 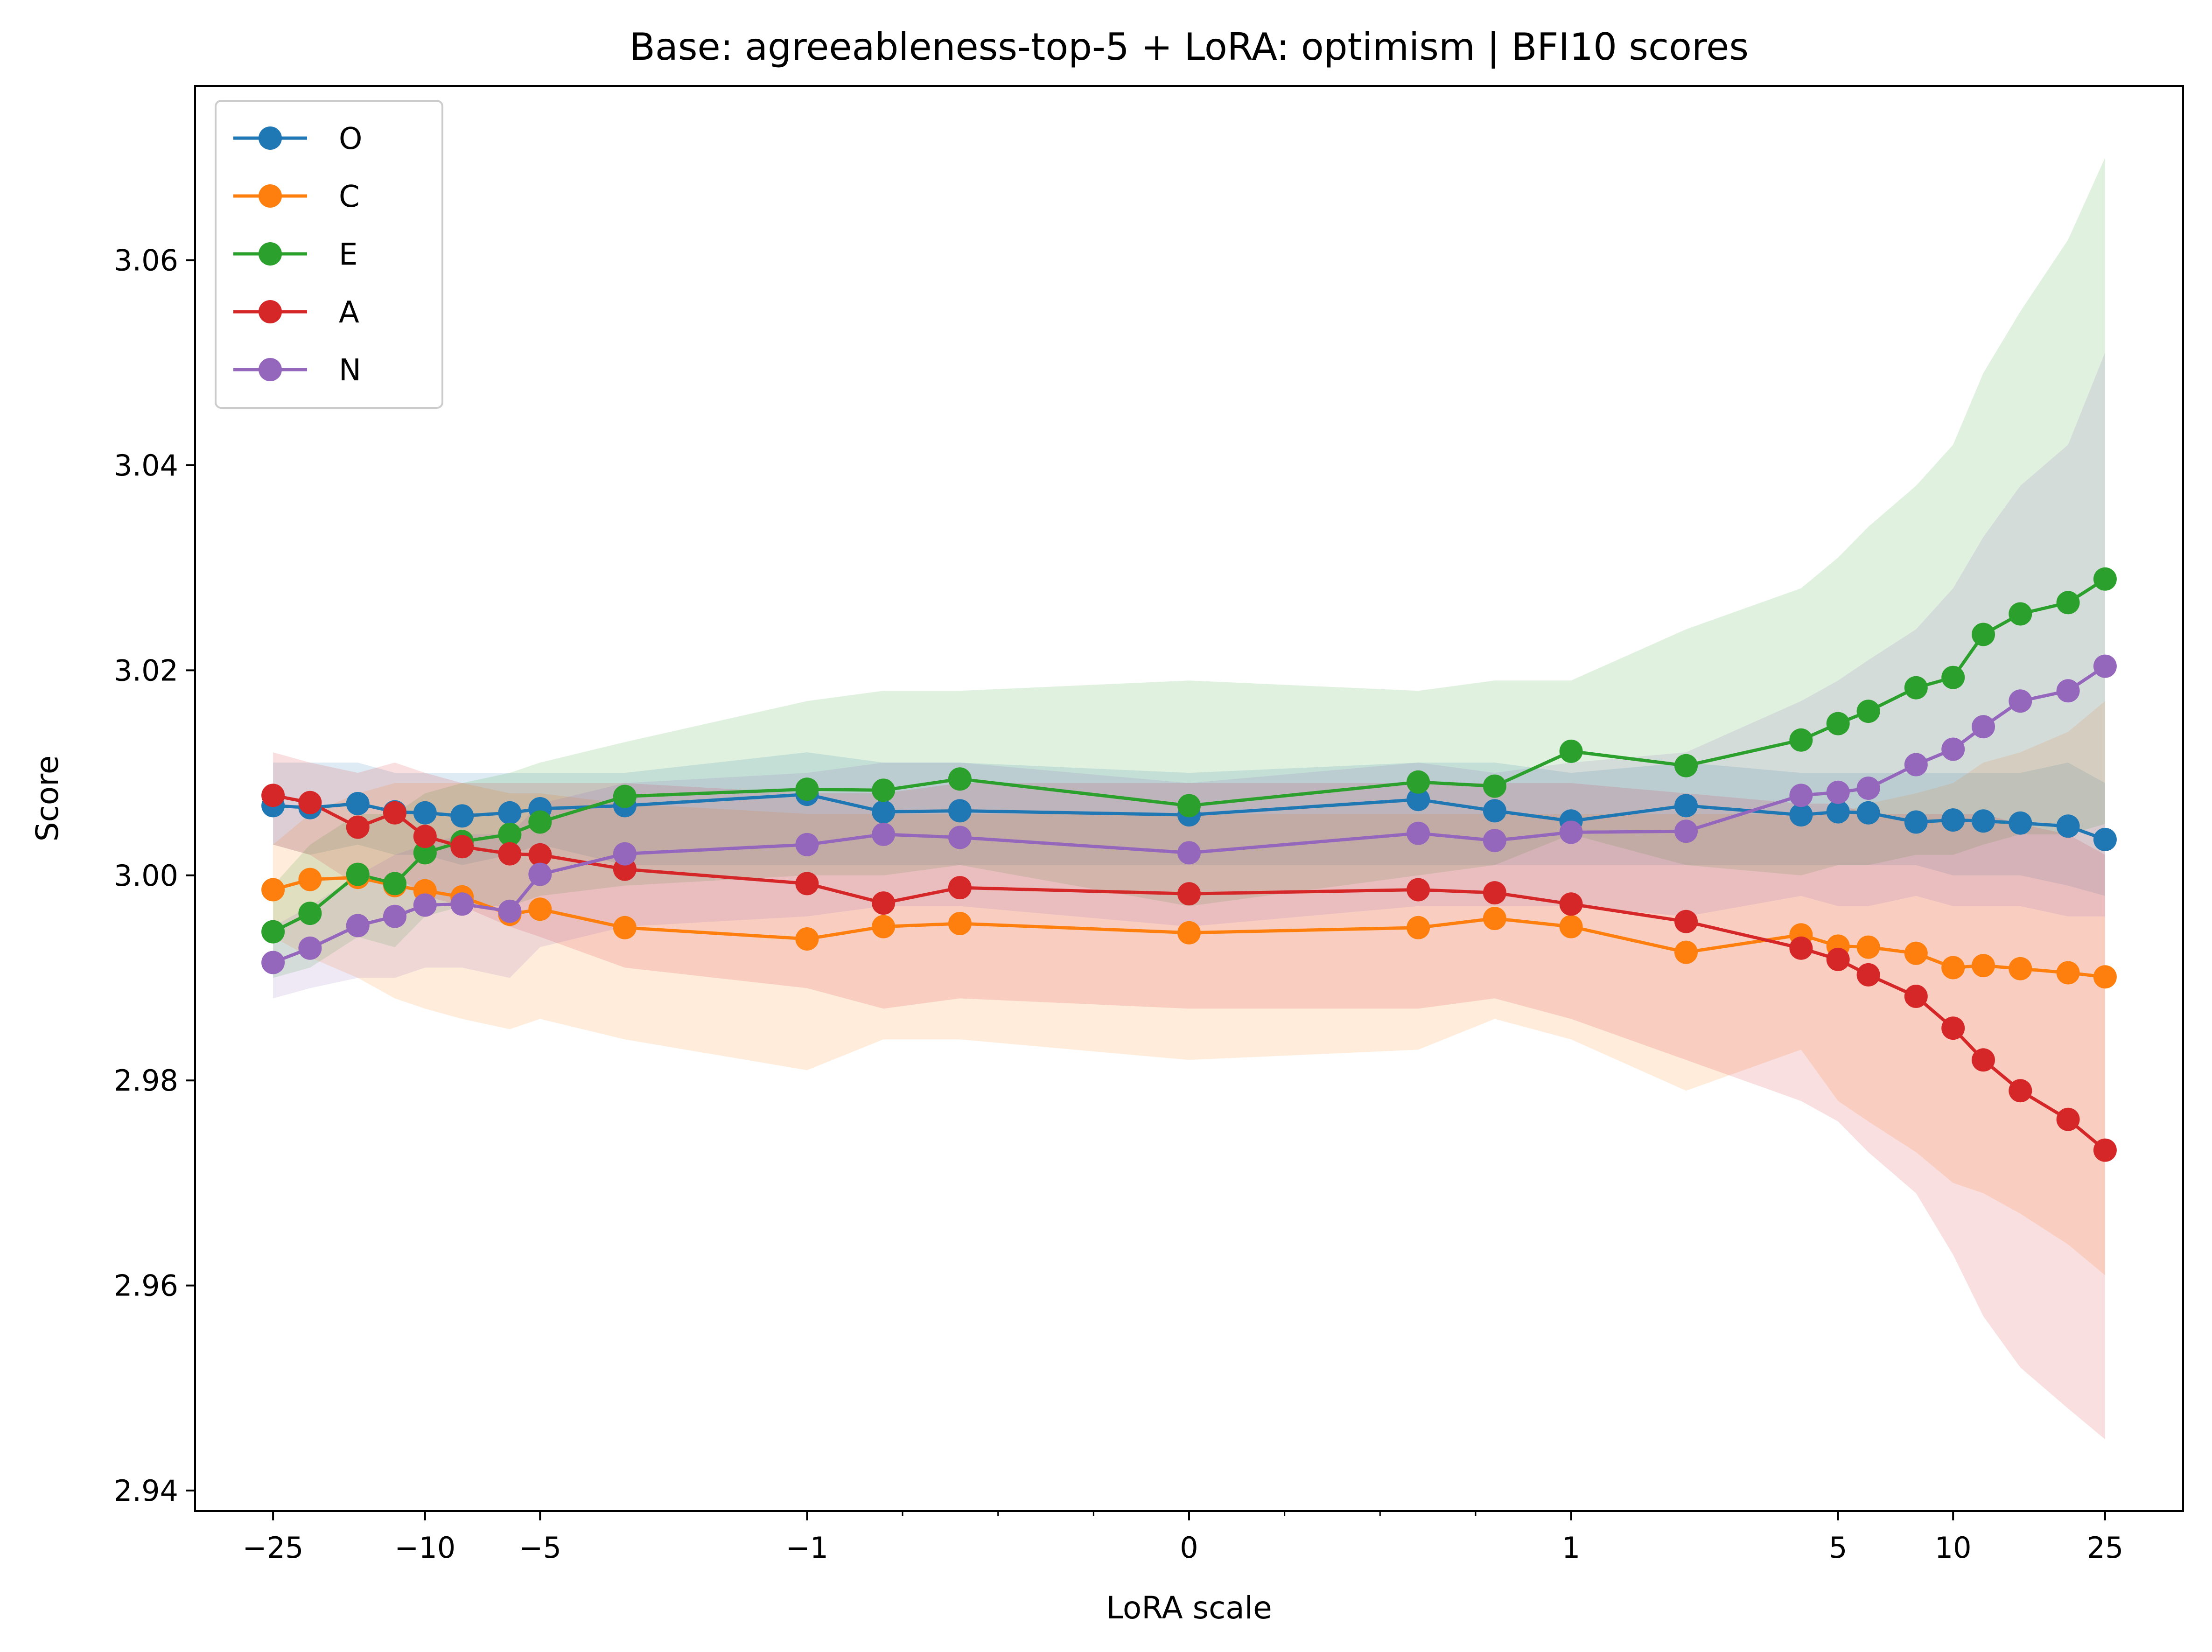 I want to click on y-tick-label: 2.94, so click(x=146, y=1491).